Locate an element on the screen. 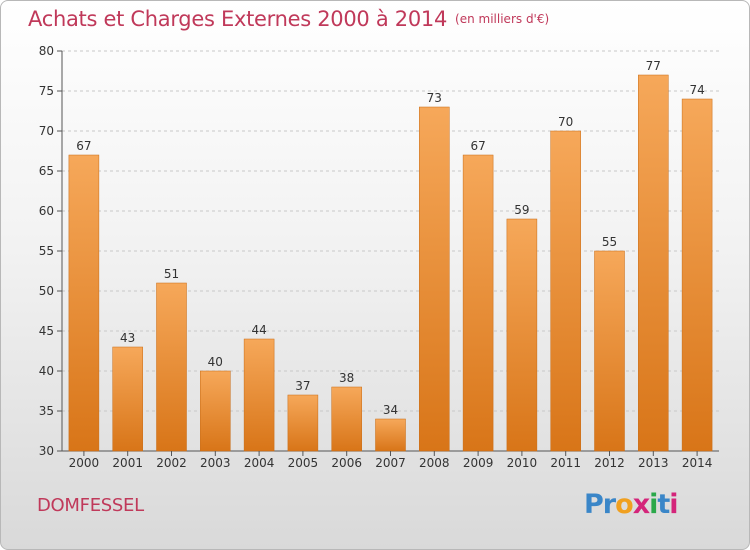  bar-2012 is located at coordinates (609, 351).